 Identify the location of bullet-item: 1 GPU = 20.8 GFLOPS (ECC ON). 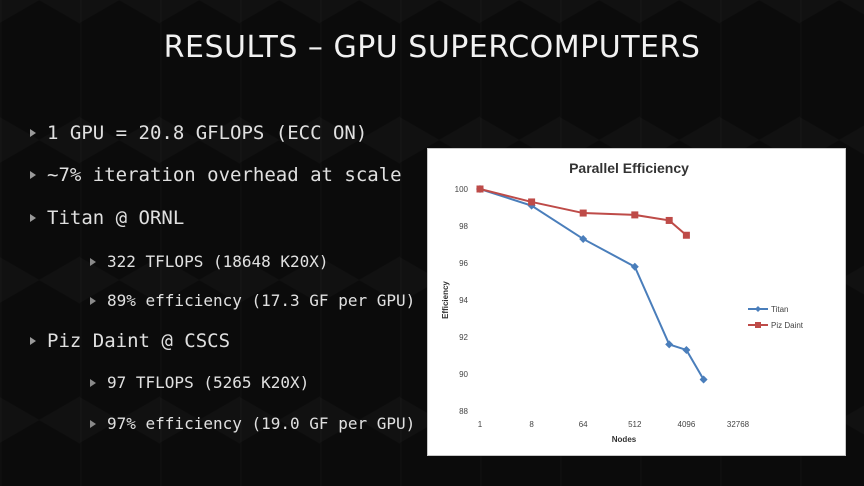
(198, 133).